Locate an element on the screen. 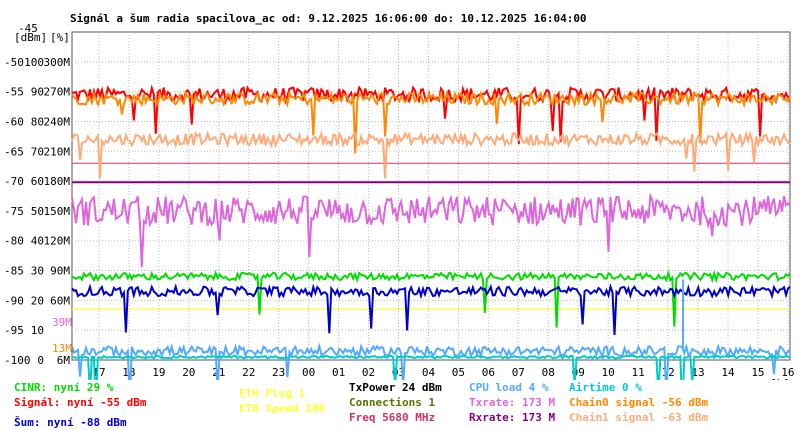 The image size is (800, 430). y-tick-label: -45 is located at coordinates (28, 28).